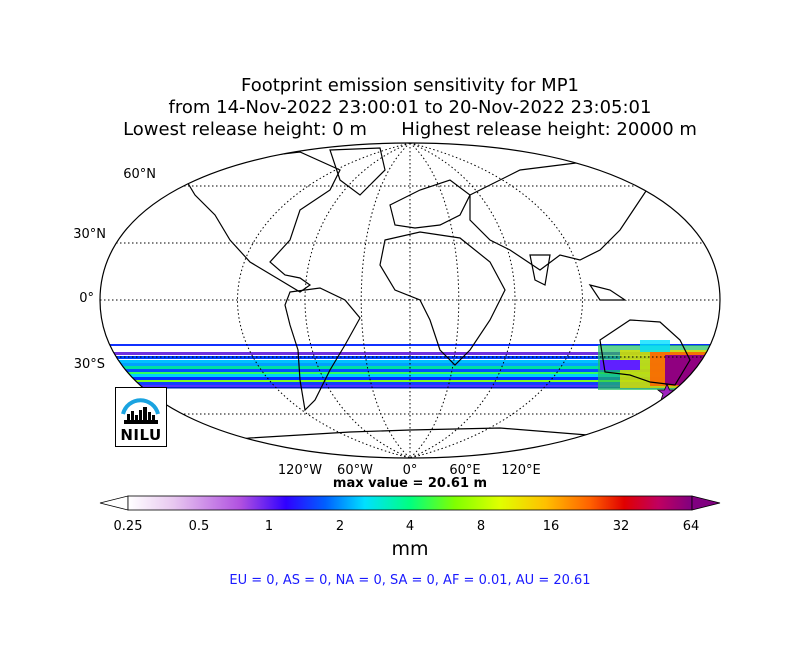  I want to click on title-line-1: Footprint emission sensitivity for MP1, so click(409, 85).